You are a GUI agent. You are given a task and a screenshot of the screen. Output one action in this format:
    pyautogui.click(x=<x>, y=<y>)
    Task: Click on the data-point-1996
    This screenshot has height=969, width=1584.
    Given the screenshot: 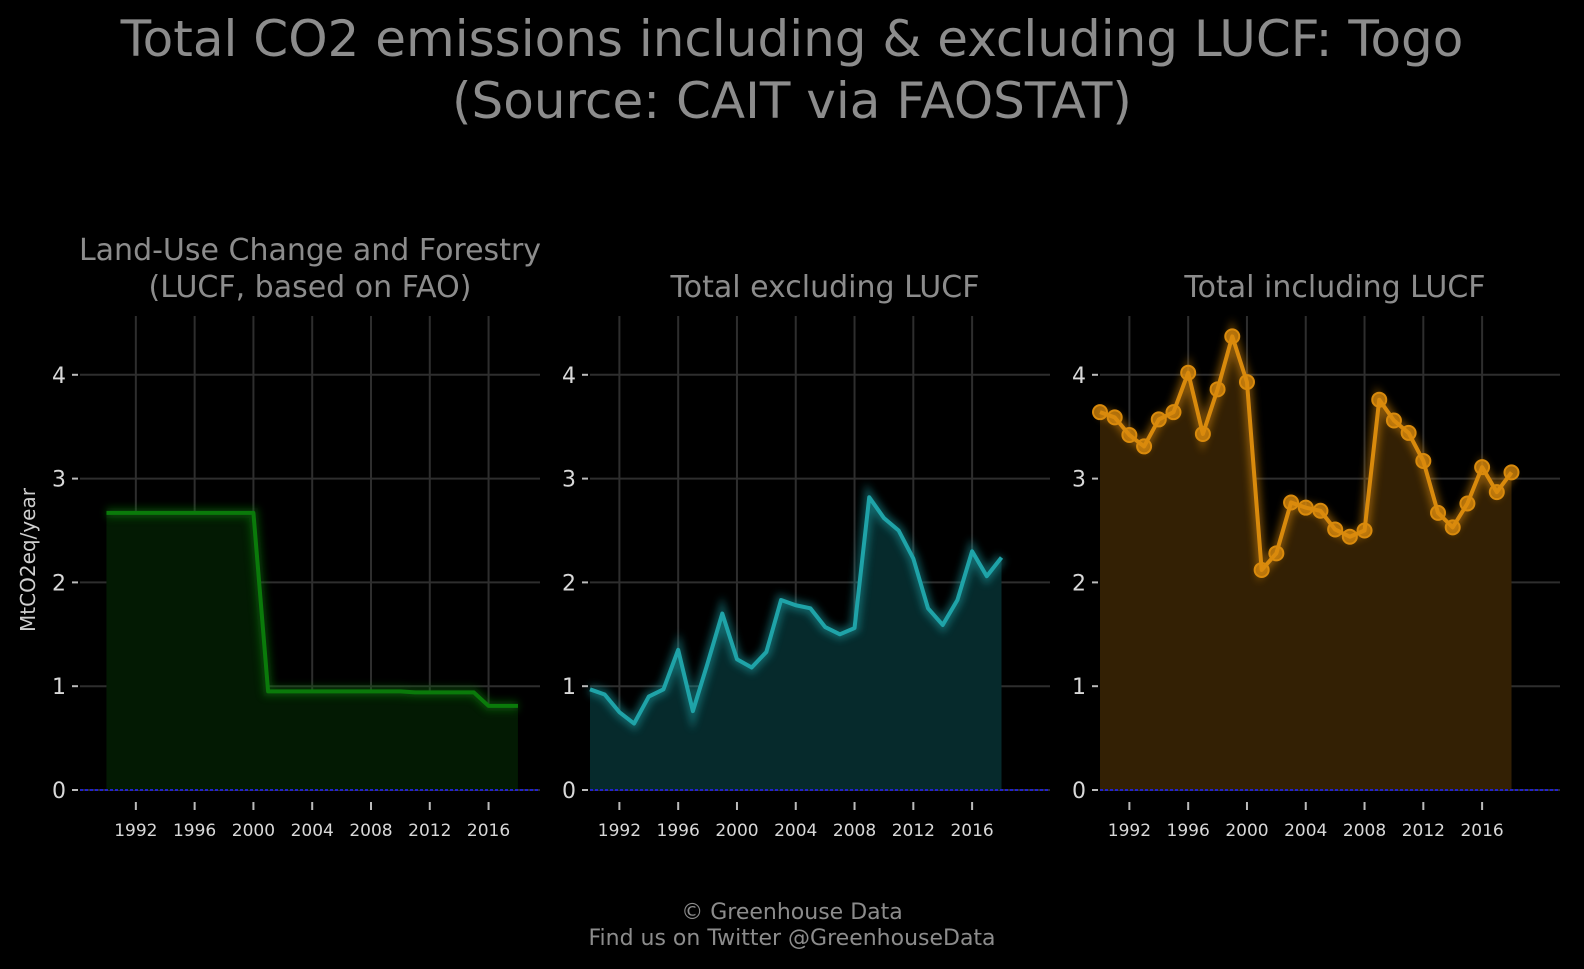 What is the action you would take?
    pyautogui.click(x=1188, y=372)
    